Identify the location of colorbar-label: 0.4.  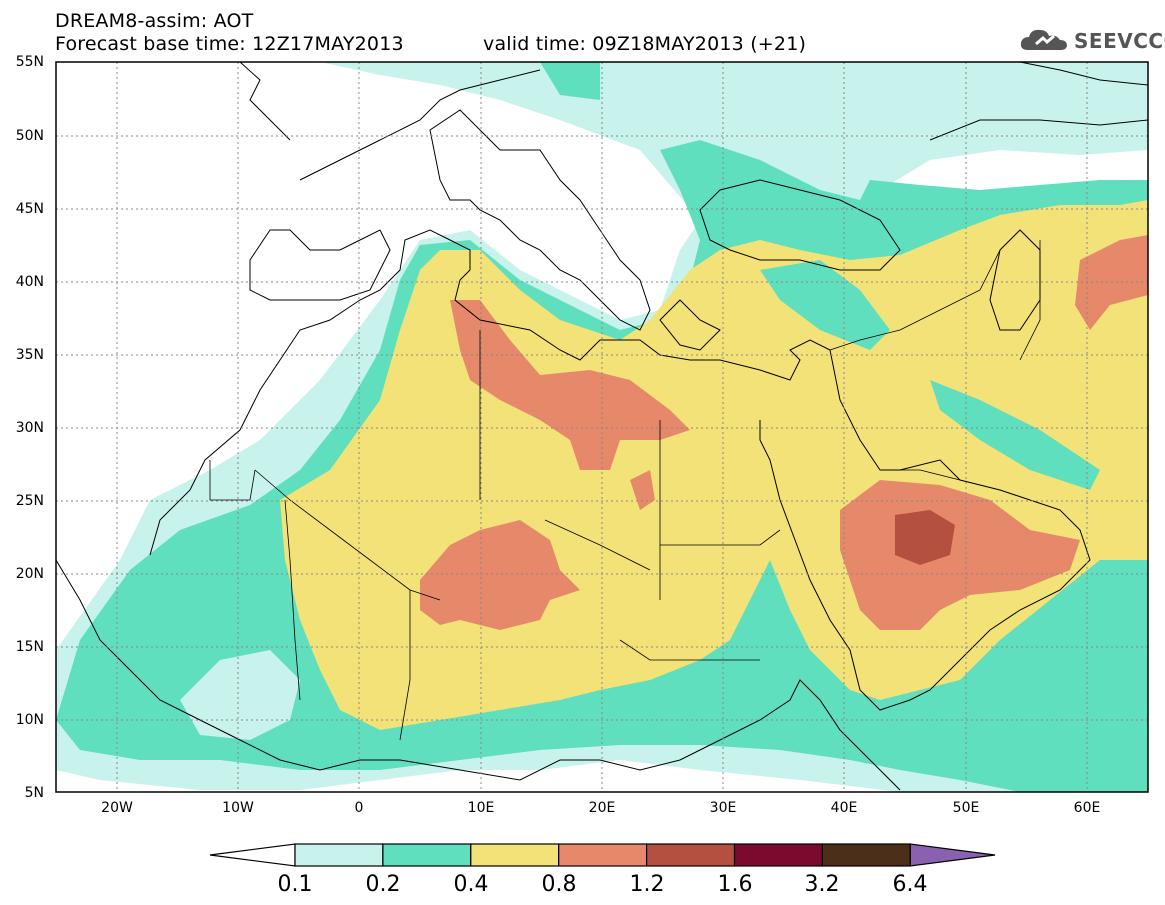
(471, 884).